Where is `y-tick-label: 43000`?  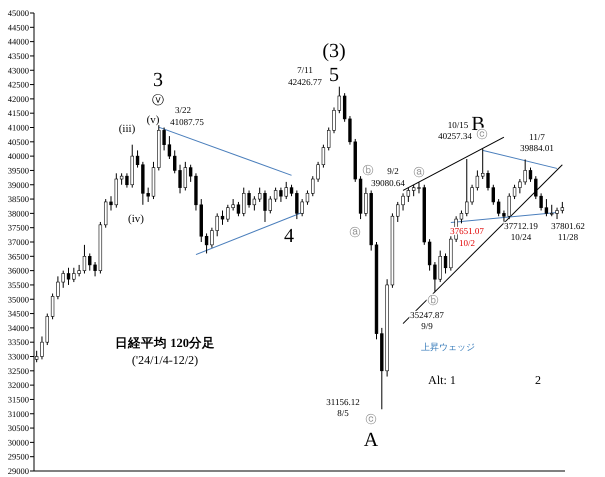
y-tick-label: 43000 is located at coordinates (18, 70).